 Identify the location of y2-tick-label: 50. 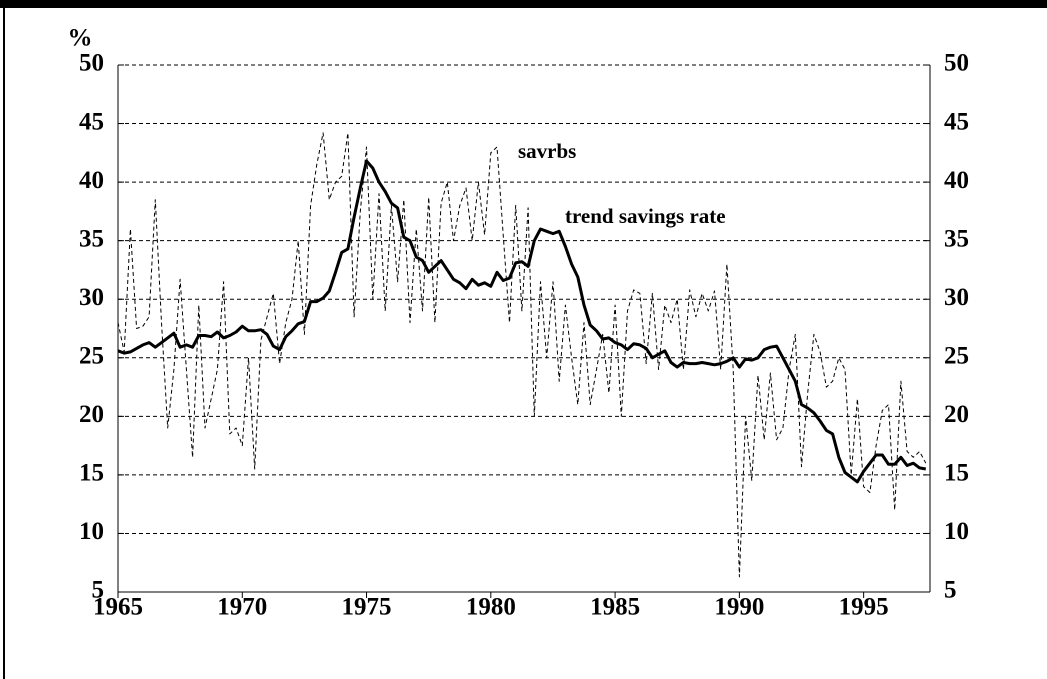
(956, 63).